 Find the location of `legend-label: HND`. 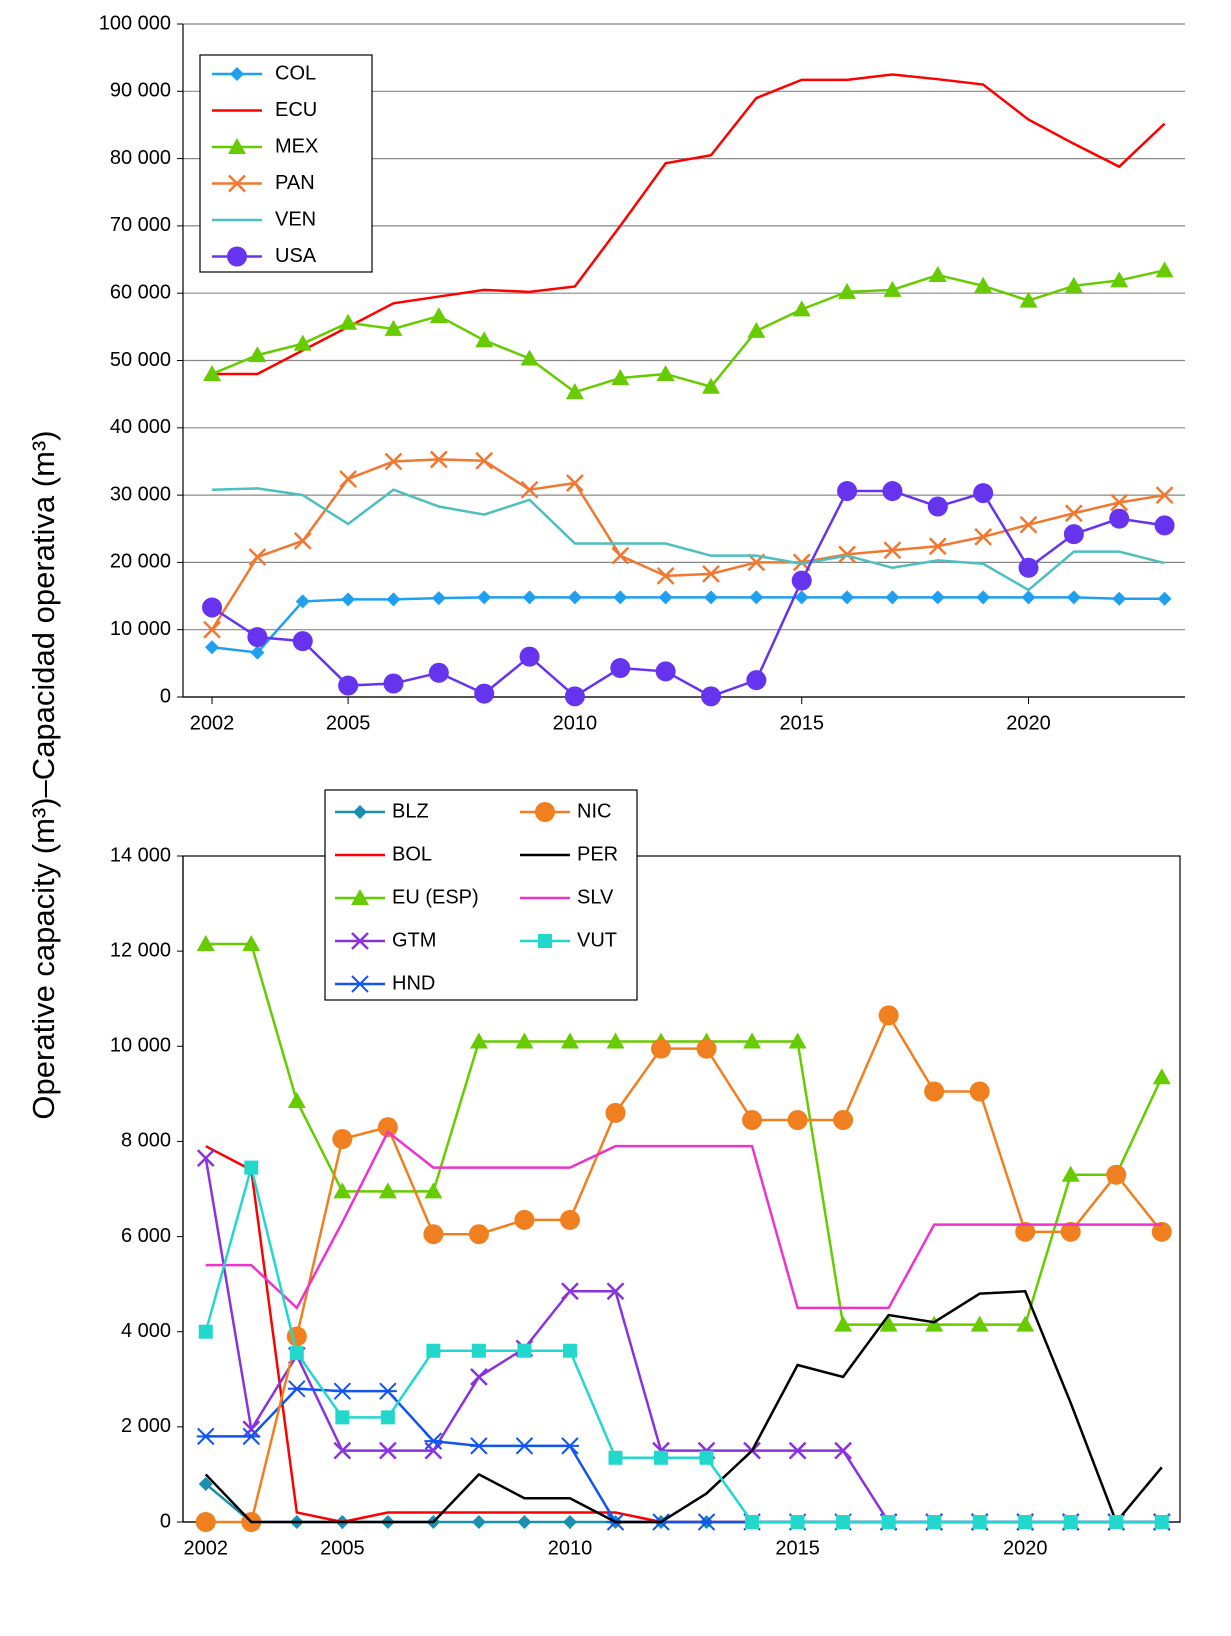

legend-label: HND is located at coordinates (413, 983).